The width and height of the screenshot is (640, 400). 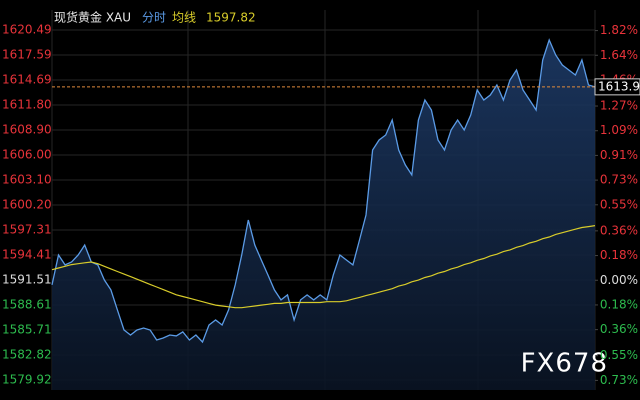 What do you see at coordinates (27, 80) in the screenshot?
I see `y-tick-label: 1614.69` at bounding box center [27, 80].